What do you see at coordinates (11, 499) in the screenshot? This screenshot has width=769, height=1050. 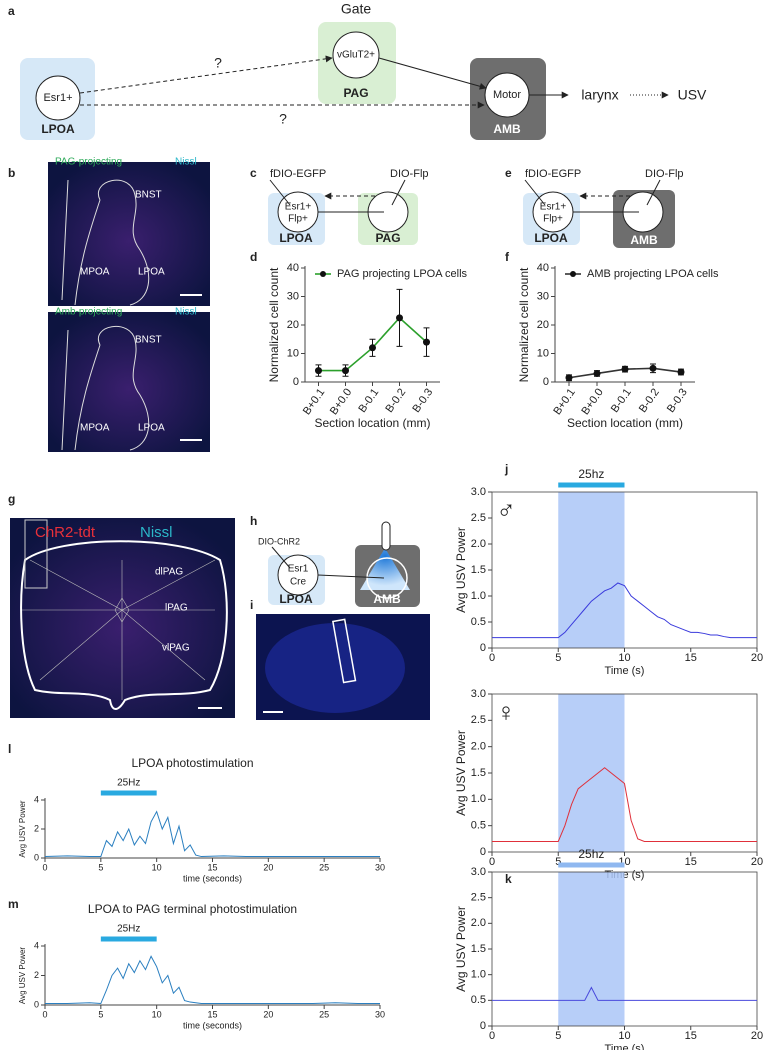 I see `panel-label: g` at bounding box center [11, 499].